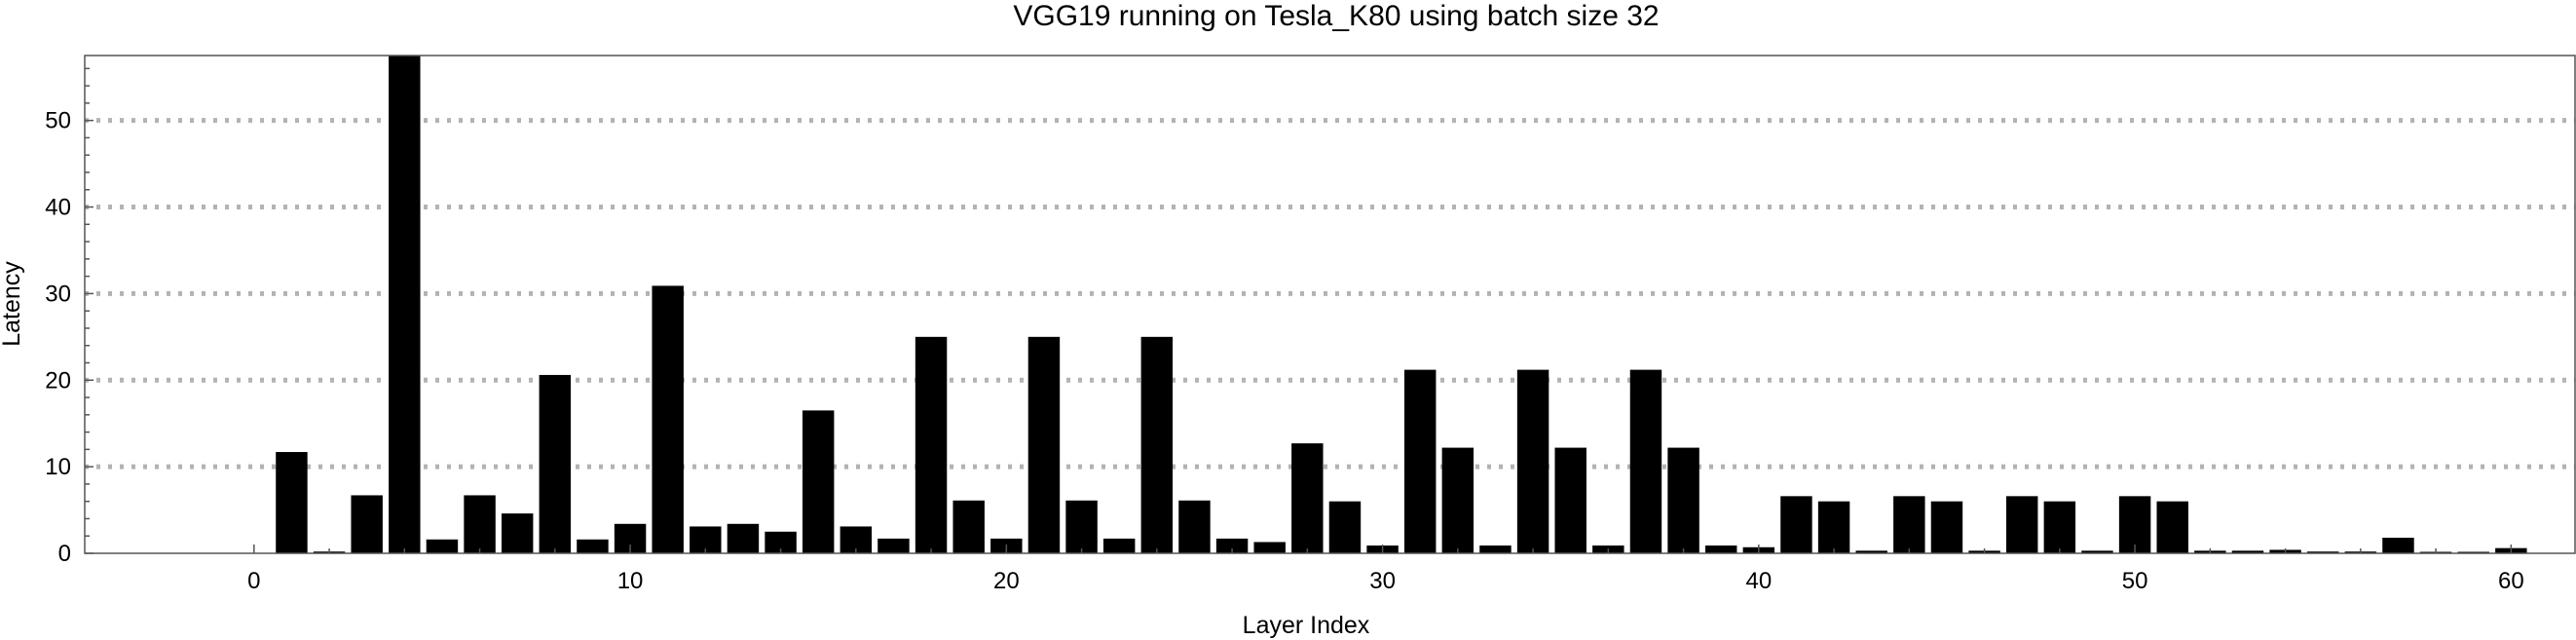 The height and width of the screenshot is (640, 2576). What do you see at coordinates (1306, 625) in the screenshot?
I see `x-axis-label: Layer Index` at bounding box center [1306, 625].